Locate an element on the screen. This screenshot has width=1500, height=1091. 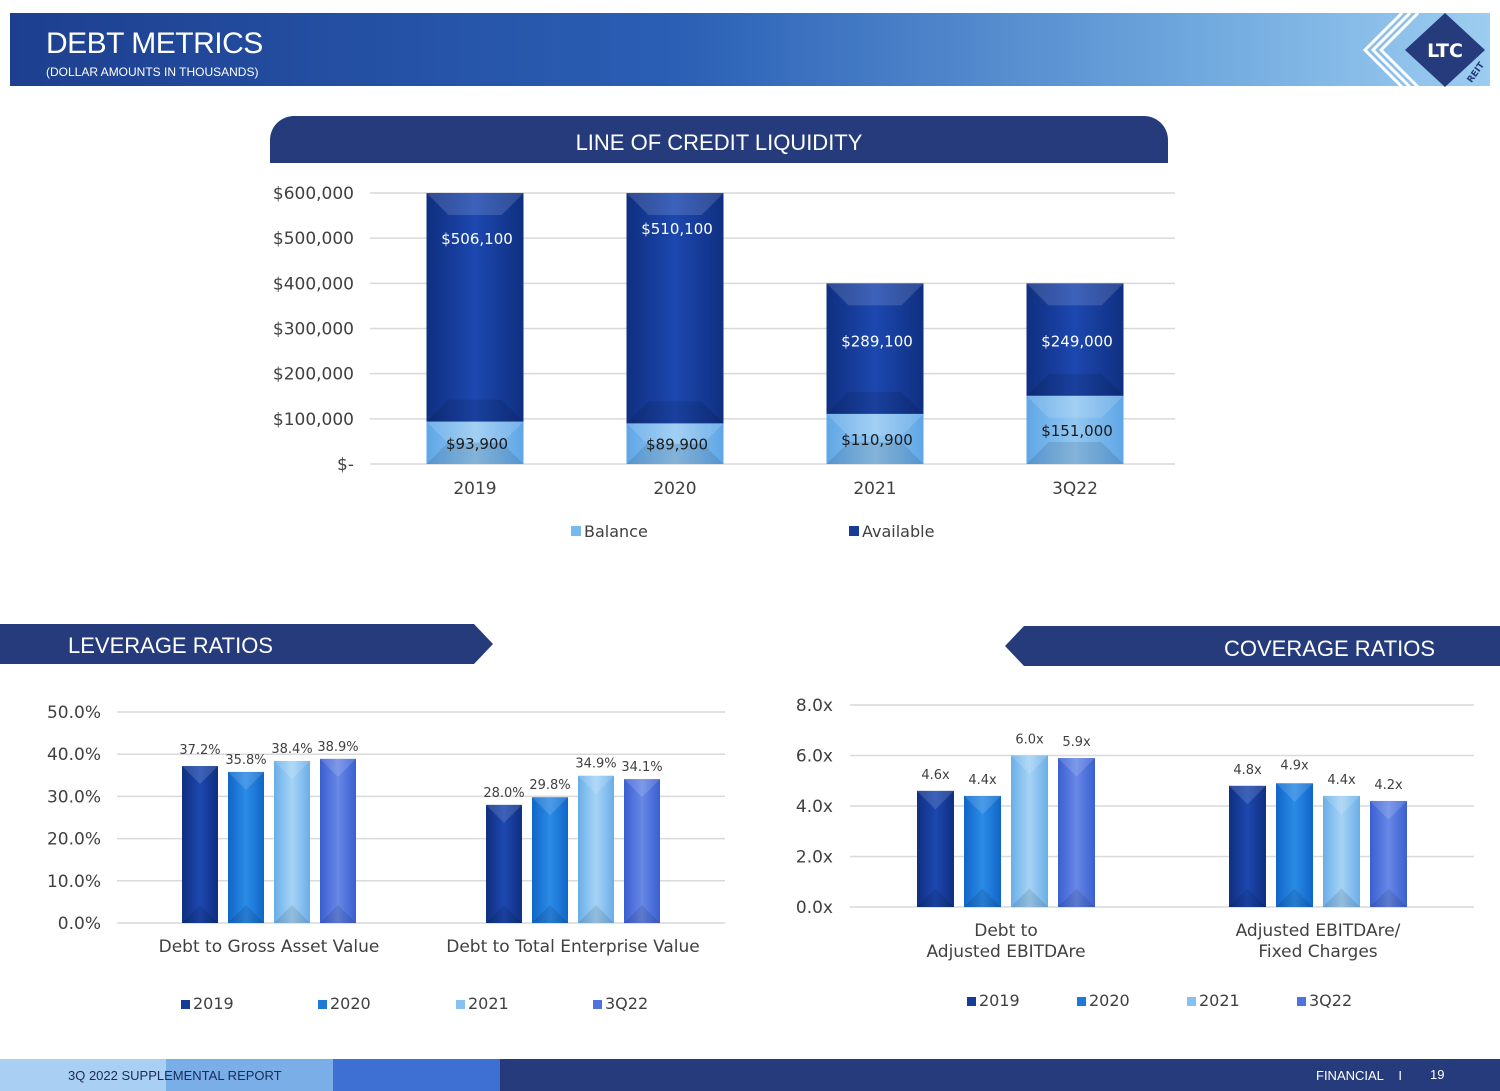
coverage-bar-2020-fill is located at coordinates (982, 851).